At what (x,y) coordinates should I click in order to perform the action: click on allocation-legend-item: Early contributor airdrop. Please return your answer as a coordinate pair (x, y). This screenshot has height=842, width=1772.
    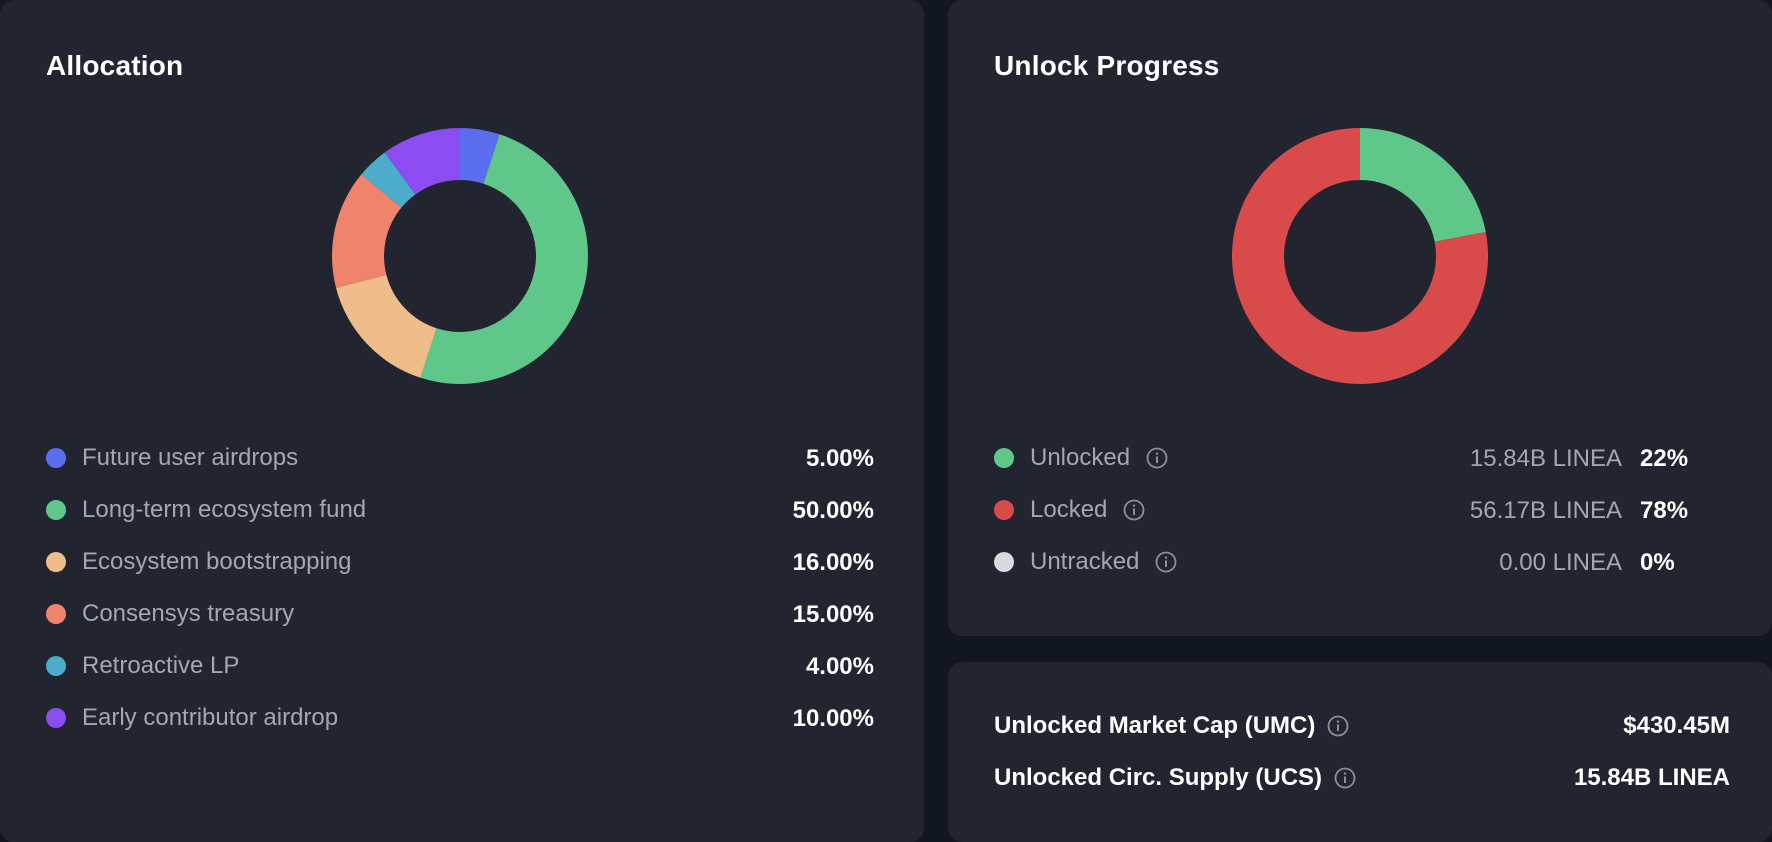
    Looking at the image, I should click on (192, 718).